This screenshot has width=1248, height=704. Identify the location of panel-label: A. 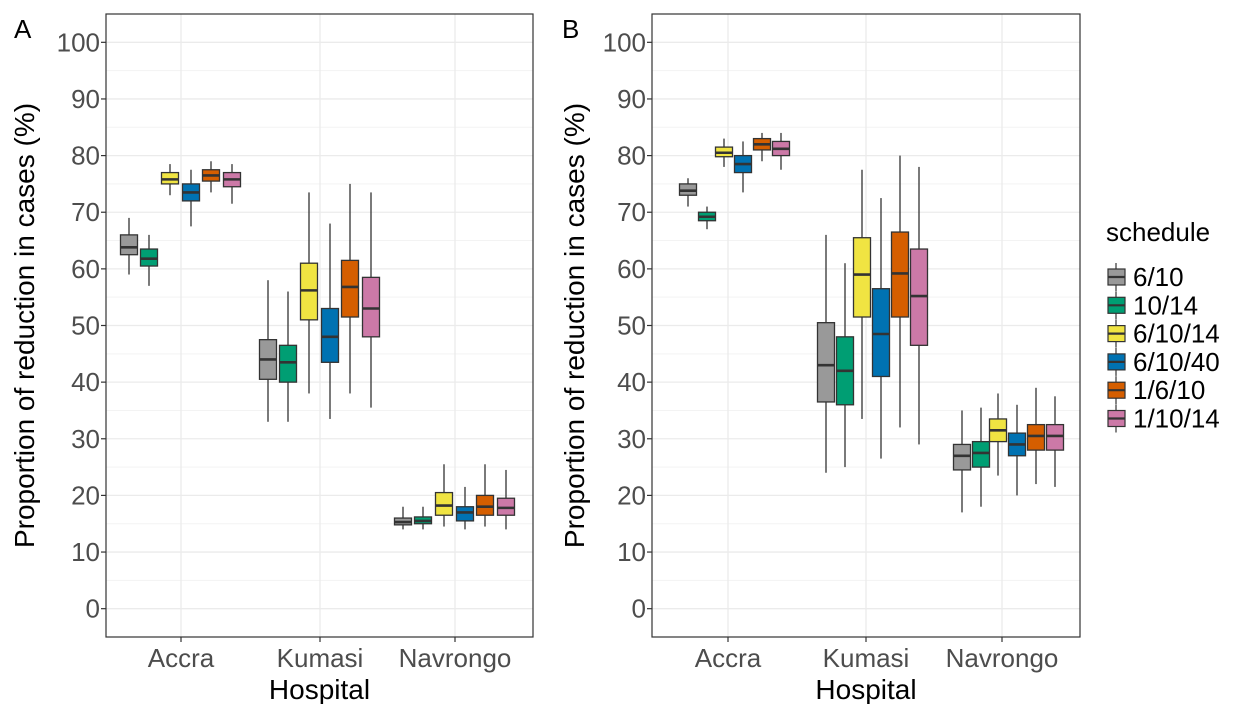
(23, 29).